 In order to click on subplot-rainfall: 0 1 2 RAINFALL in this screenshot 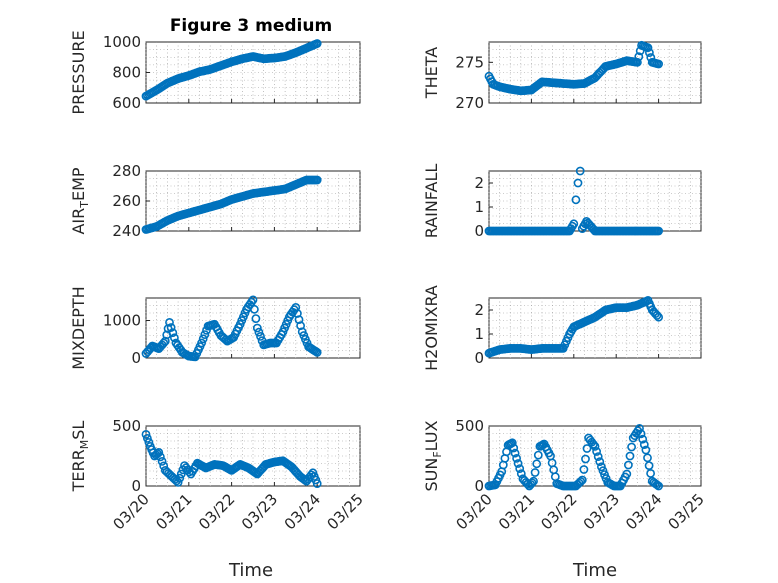, I will do `click(562, 202)`.